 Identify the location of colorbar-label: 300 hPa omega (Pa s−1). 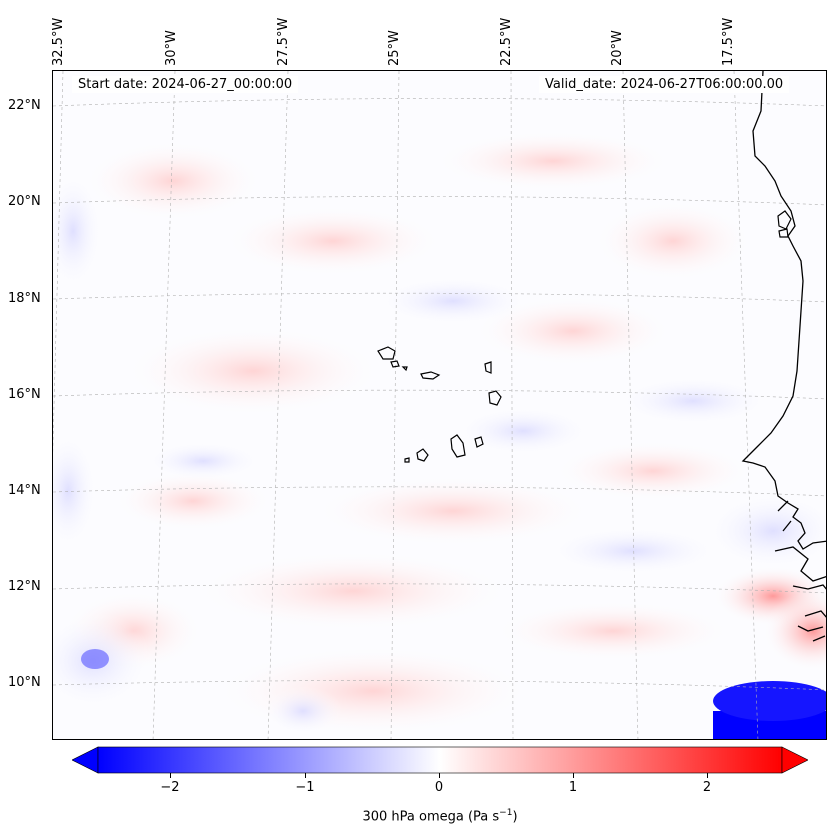
(418, 816).